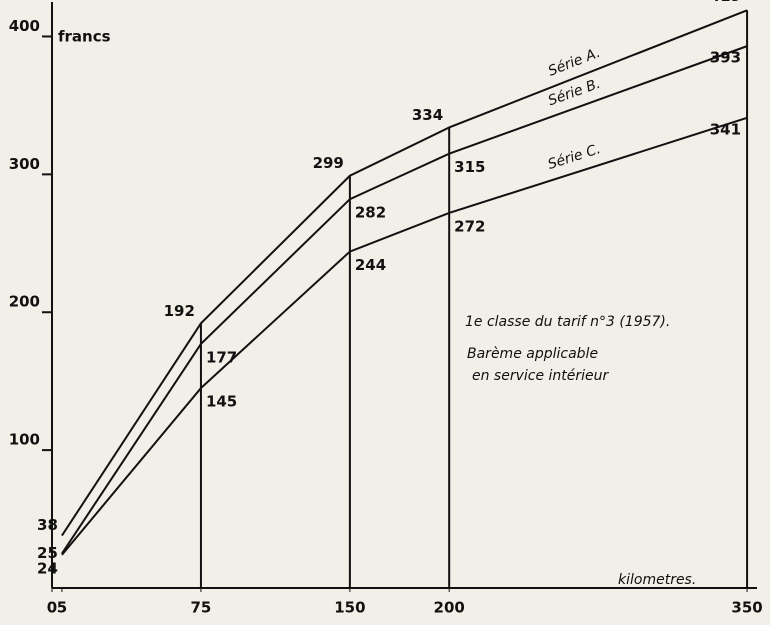 This screenshot has width=770, height=625. What do you see at coordinates (746, 608) in the screenshot?
I see `x-tick-label: 350` at bounding box center [746, 608].